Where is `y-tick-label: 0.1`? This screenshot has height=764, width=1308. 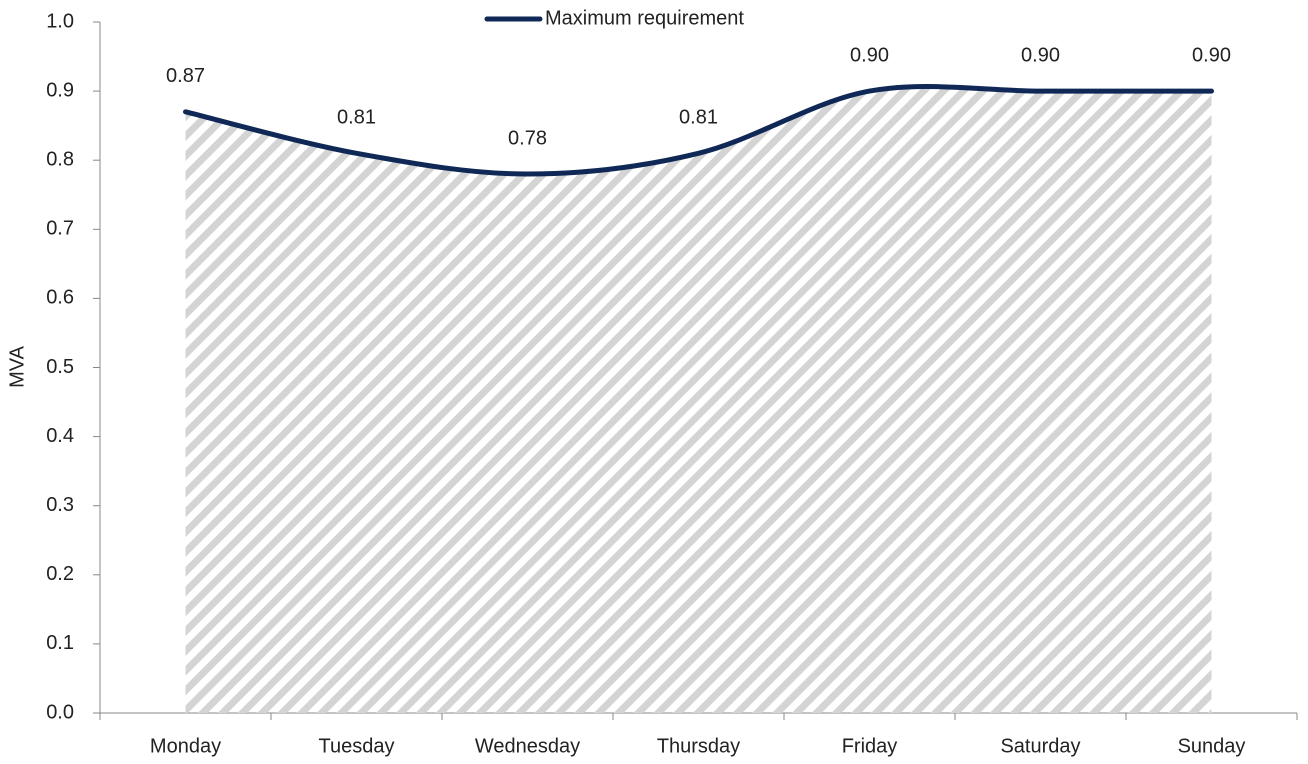
y-tick-label: 0.1 is located at coordinates (60, 643).